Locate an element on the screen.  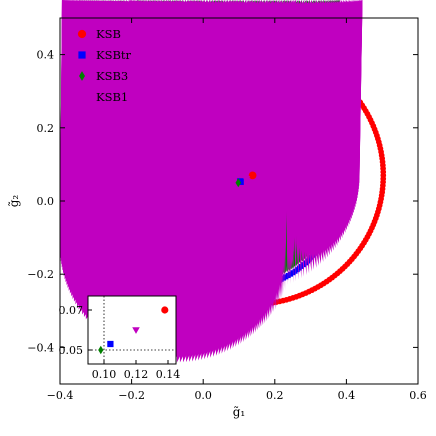
inset-point-ksb3 is located at coordinates (101, 350).